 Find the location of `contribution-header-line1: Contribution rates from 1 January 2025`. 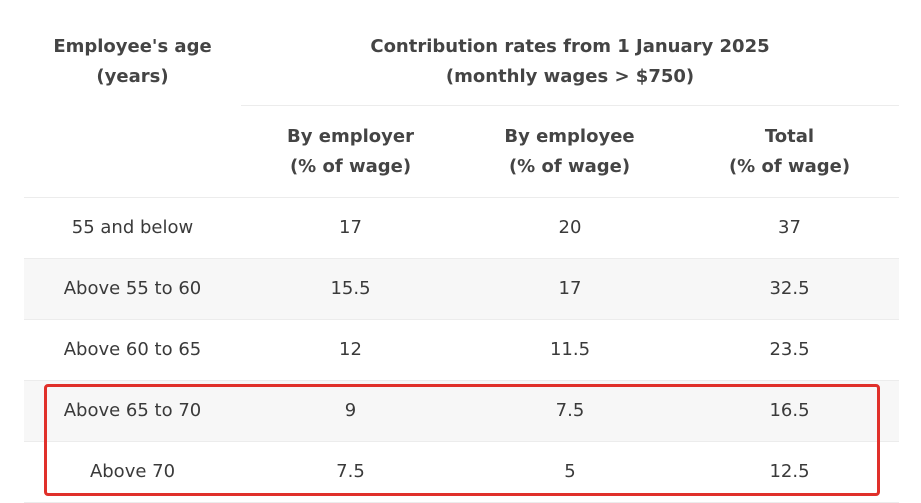

contribution-header-line1: Contribution rates from 1 January 2025 is located at coordinates (570, 46).